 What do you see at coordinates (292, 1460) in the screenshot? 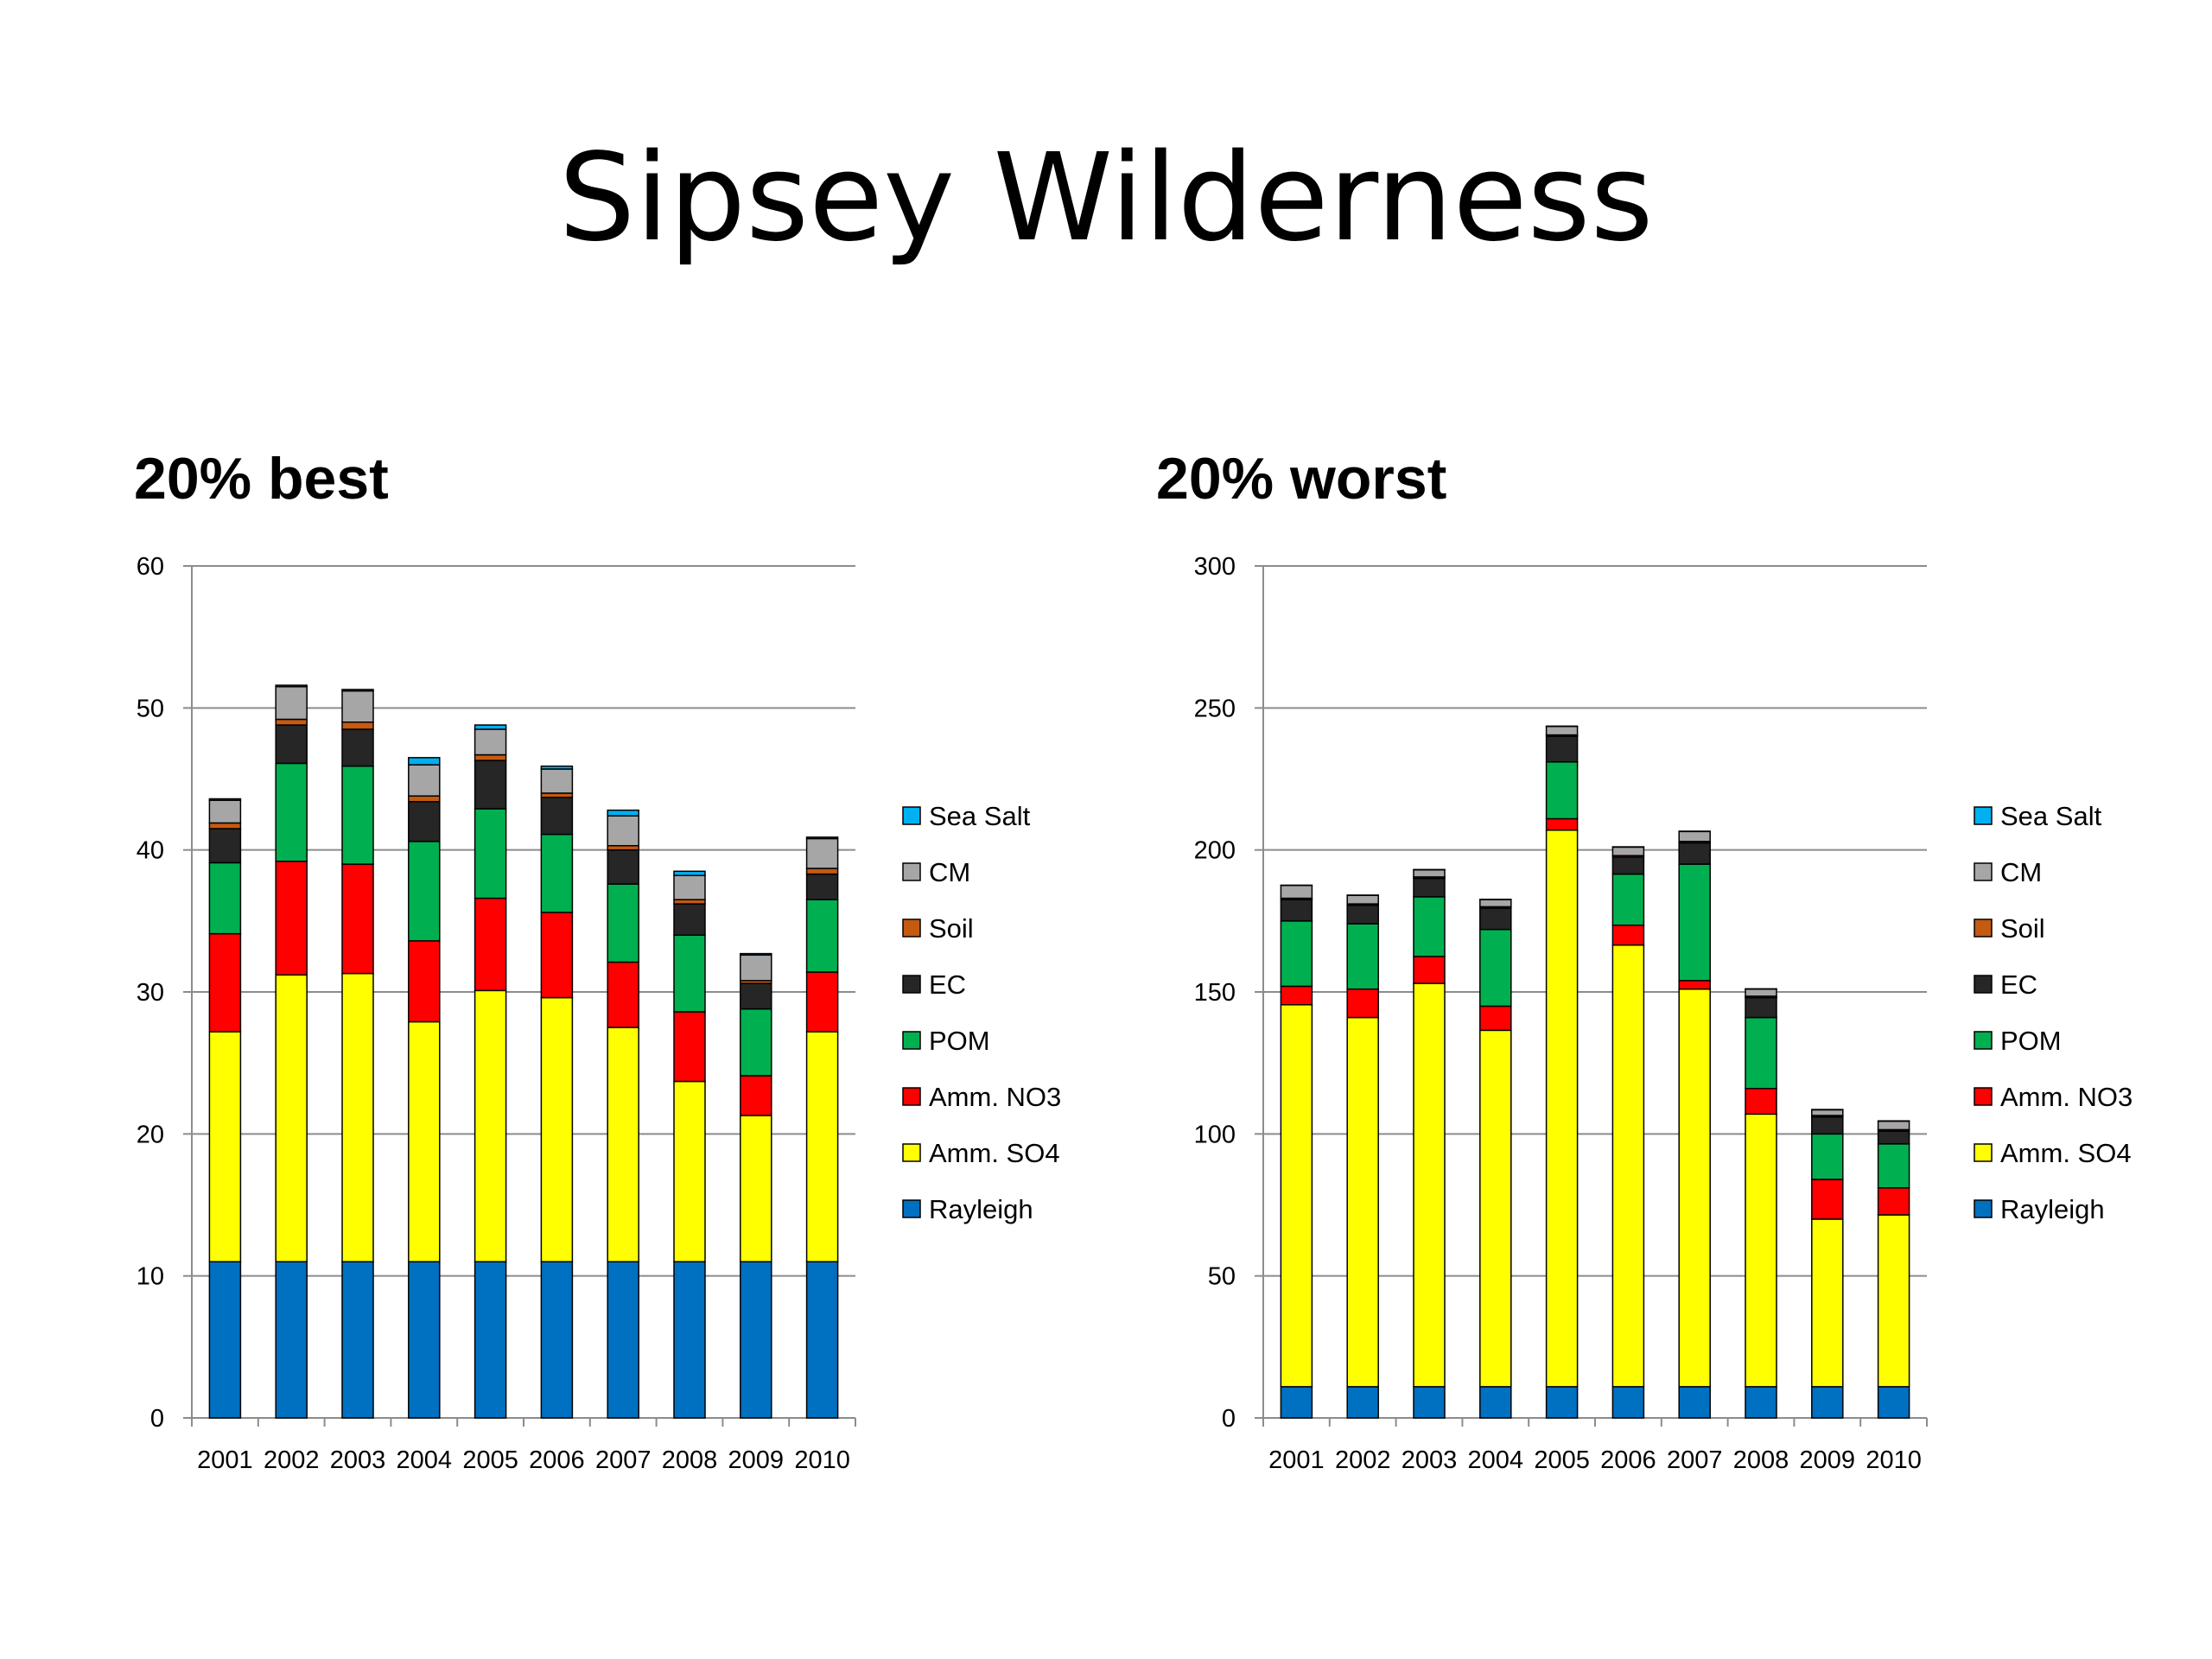
I see `x-tick-label: 2002` at bounding box center [292, 1460].